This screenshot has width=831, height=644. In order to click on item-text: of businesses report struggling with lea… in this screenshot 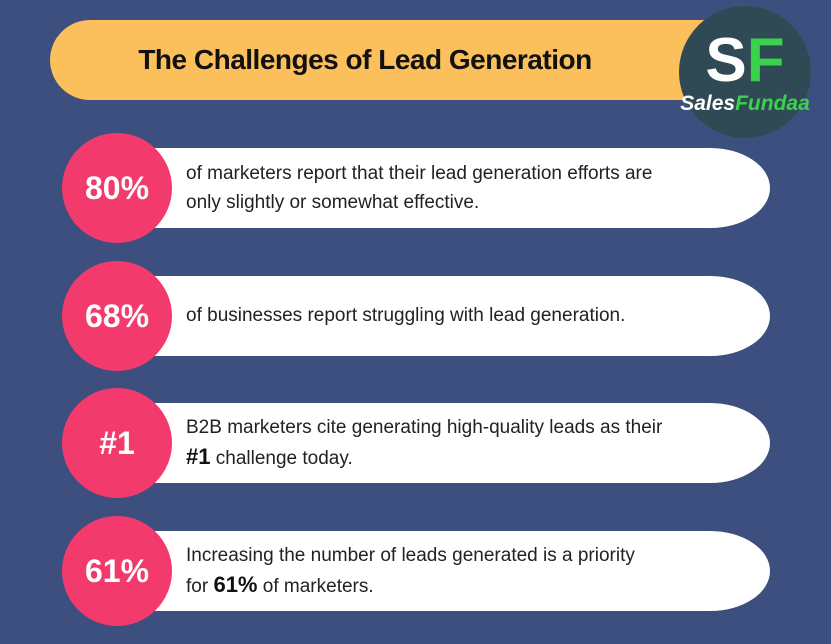, I will do `click(405, 316)`.